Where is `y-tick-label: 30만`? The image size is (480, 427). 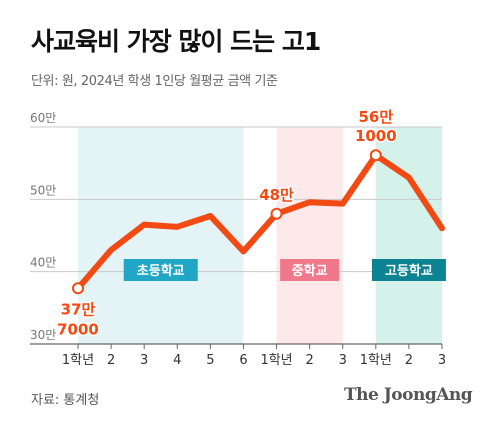 y-tick-label: 30만 is located at coordinates (43, 335).